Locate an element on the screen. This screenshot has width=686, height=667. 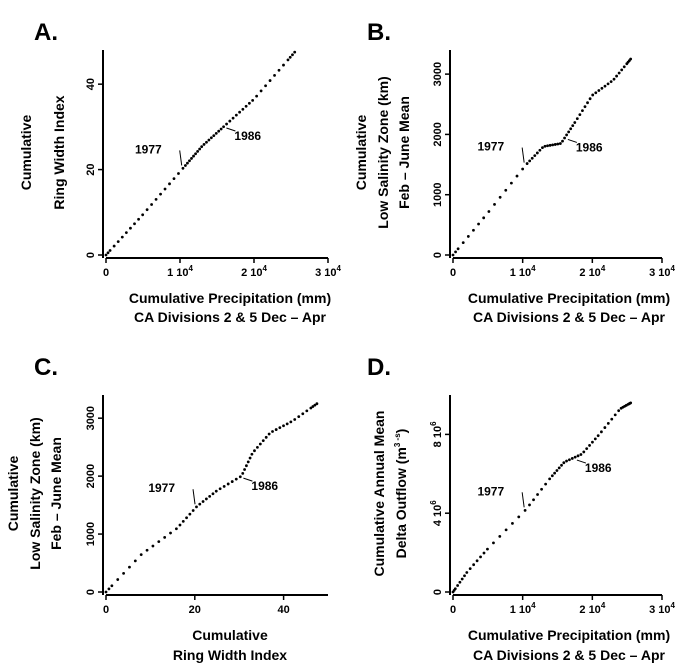
y-axis-label: Delta Outflow (m3 -s) is located at coordinates (401, 494).